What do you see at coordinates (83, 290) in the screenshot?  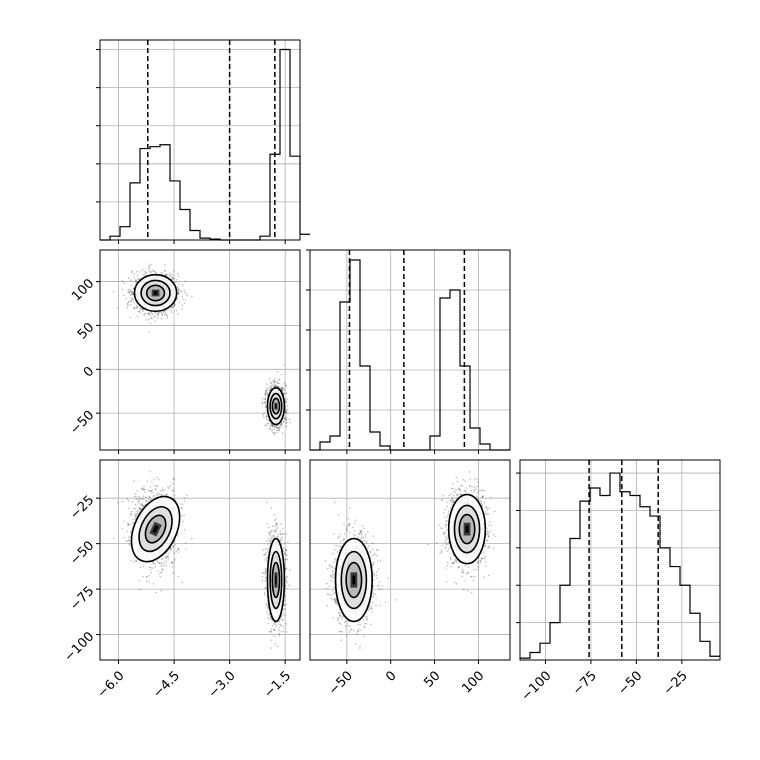 I see `y-tick-label: 100` at bounding box center [83, 290].